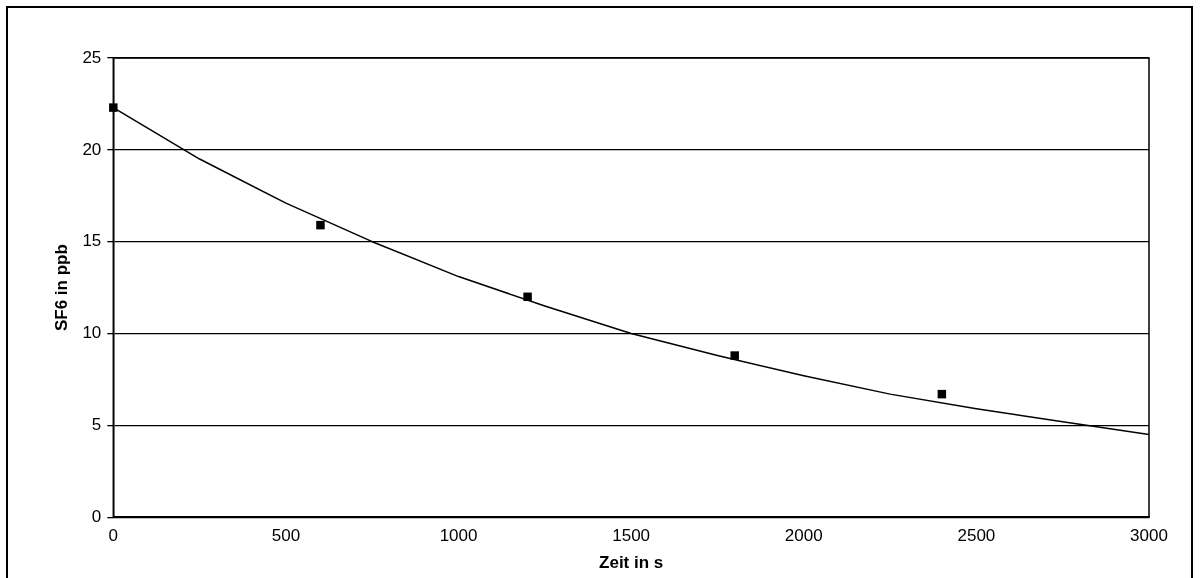 The height and width of the screenshot is (578, 1201). What do you see at coordinates (458, 536) in the screenshot?
I see `x-tick-label: 1000` at bounding box center [458, 536].